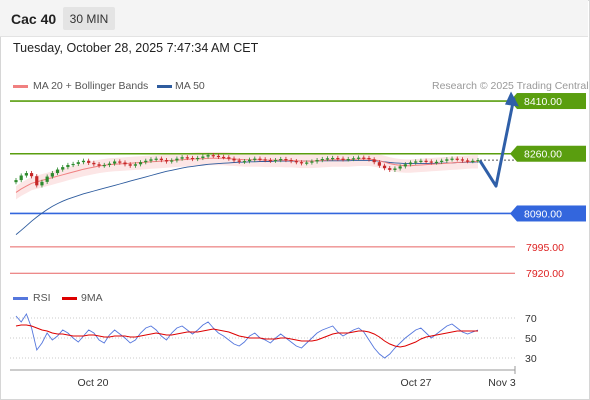 This screenshot has width=590, height=400. I want to click on level-label: 8260.00, so click(543, 155).